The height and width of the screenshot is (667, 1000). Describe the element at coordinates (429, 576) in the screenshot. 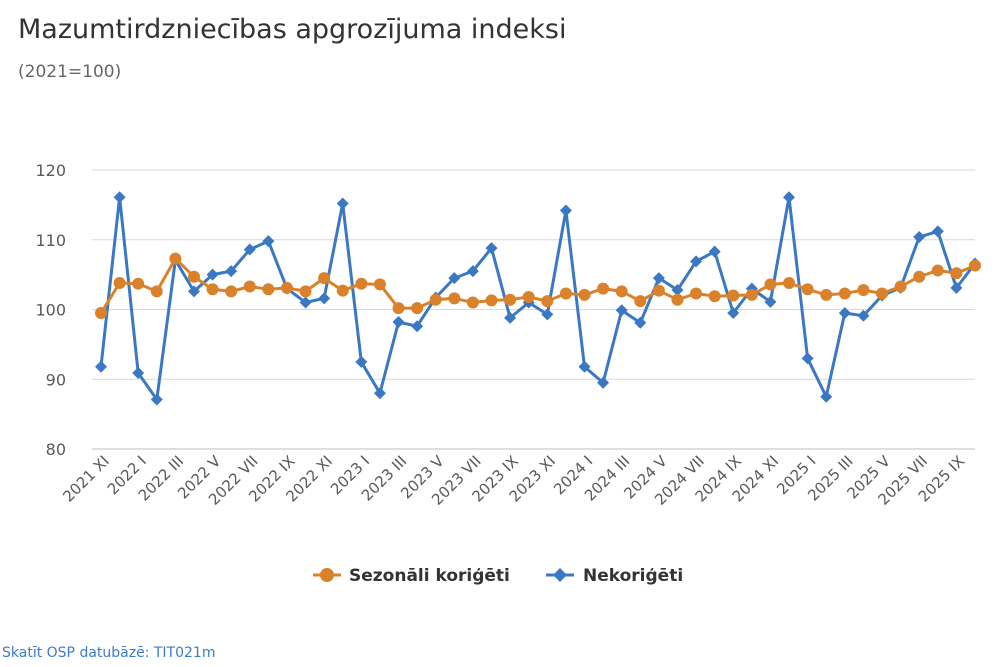

I see `legend-label: Sezonāli koriģēti` at that location.